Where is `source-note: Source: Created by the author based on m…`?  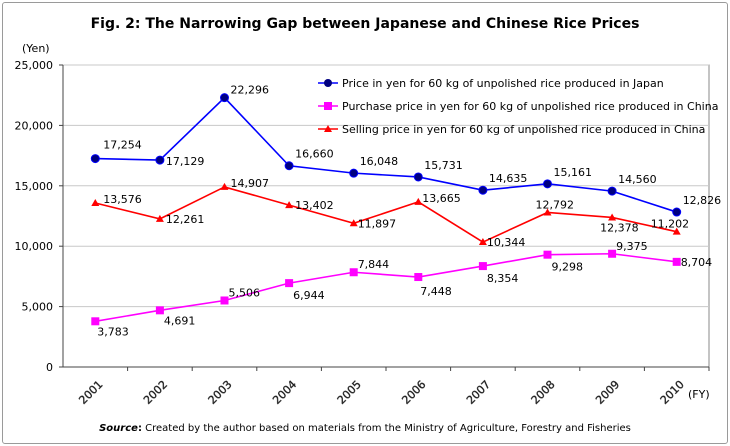
source-note: Source: Created by the author based on m… is located at coordinates (365, 428).